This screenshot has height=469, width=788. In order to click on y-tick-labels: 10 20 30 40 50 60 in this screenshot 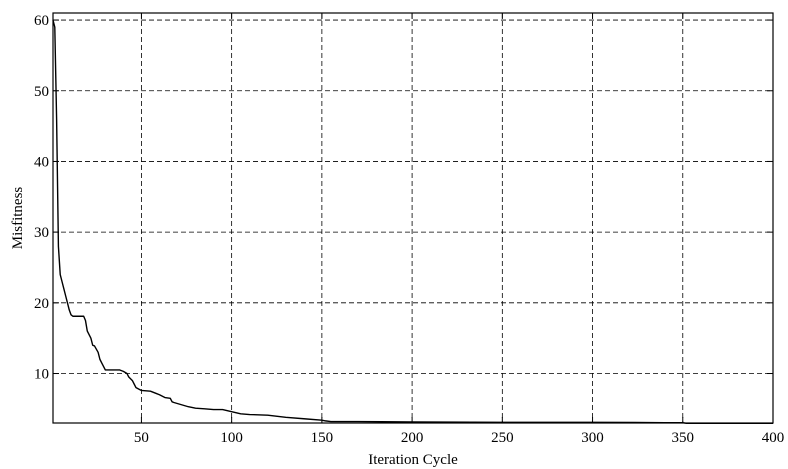, I will do `click(41, 197)`.